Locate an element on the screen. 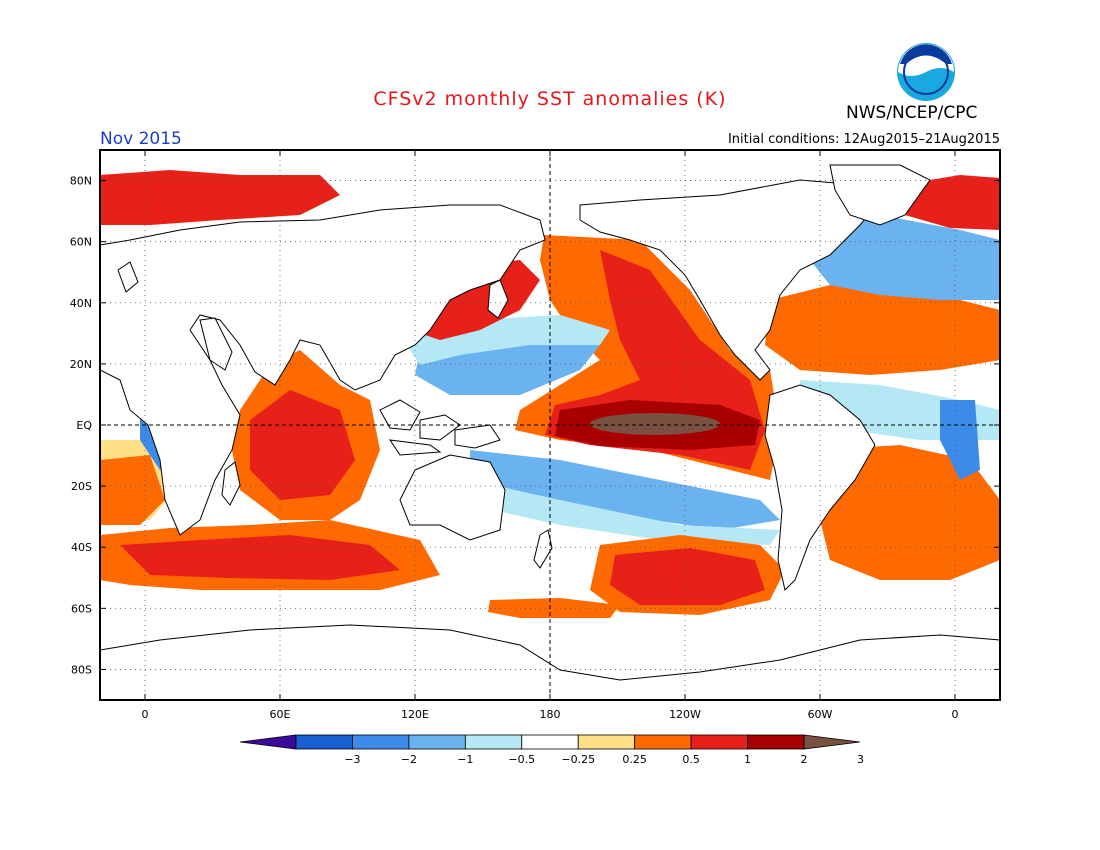 This screenshot has width=1100, height=850. longitude-labels: 0 60E 120E 180 120W 60W 0 is located at coordinates (550, 714).